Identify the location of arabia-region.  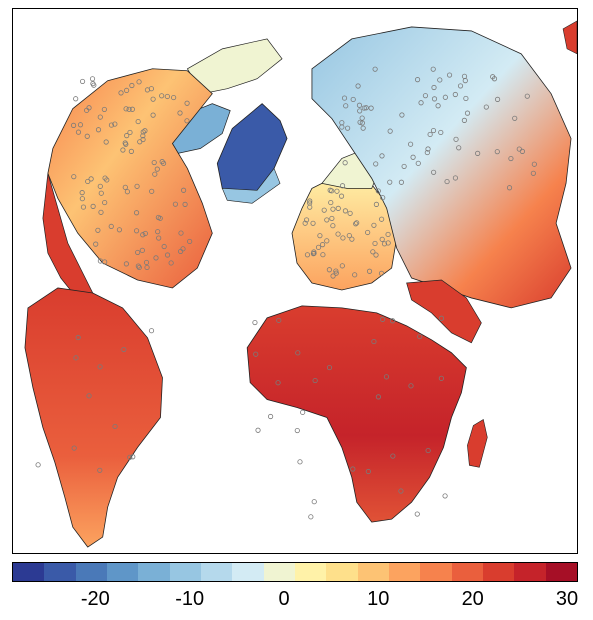
(444, 311).